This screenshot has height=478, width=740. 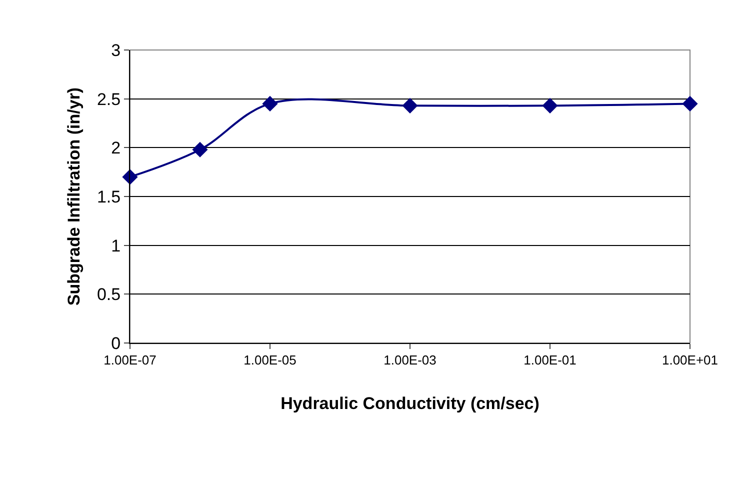 What do you see at coordinates (410, 360) in the screenshot?
I see `x-tick-label: 1.00E-03` at bounding box center [410, 360].